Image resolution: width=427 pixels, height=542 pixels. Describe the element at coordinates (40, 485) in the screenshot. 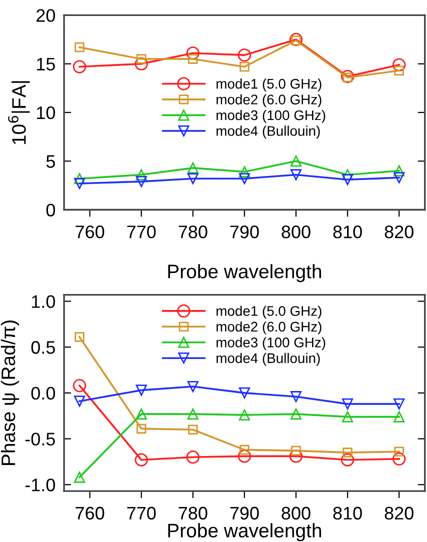

I see `y-tick-label: -1.0` at that location.